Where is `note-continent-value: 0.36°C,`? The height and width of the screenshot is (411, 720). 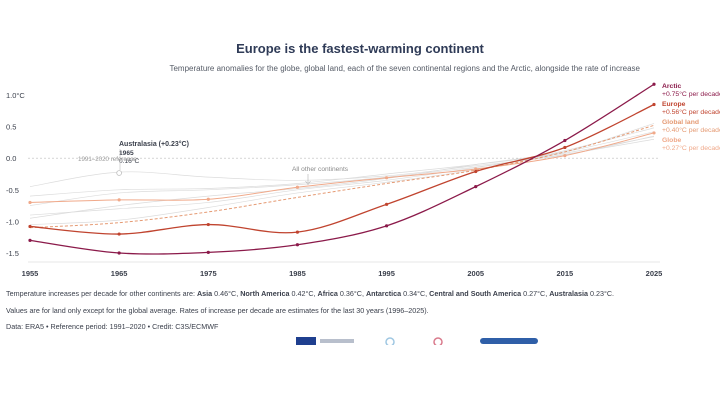 note-continent-value: 0.36°C, is located at coordinates (351, 293).